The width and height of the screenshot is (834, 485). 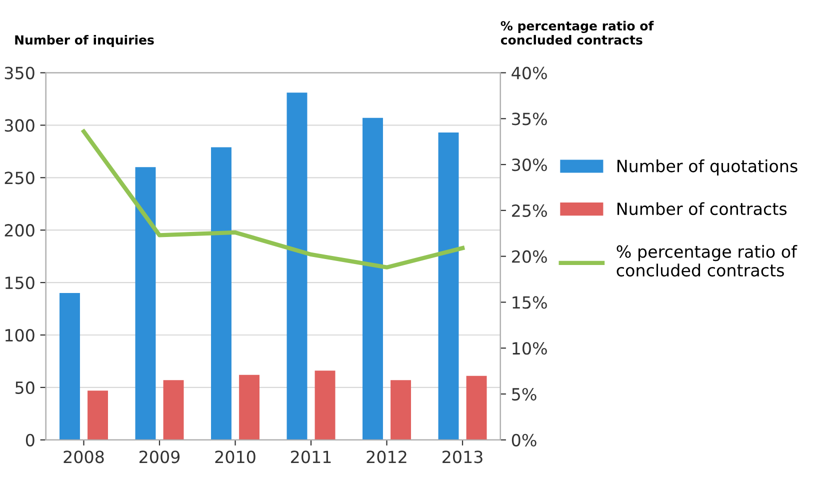 I want to click on y-tick-label: 0, so click(x=30, y=440).